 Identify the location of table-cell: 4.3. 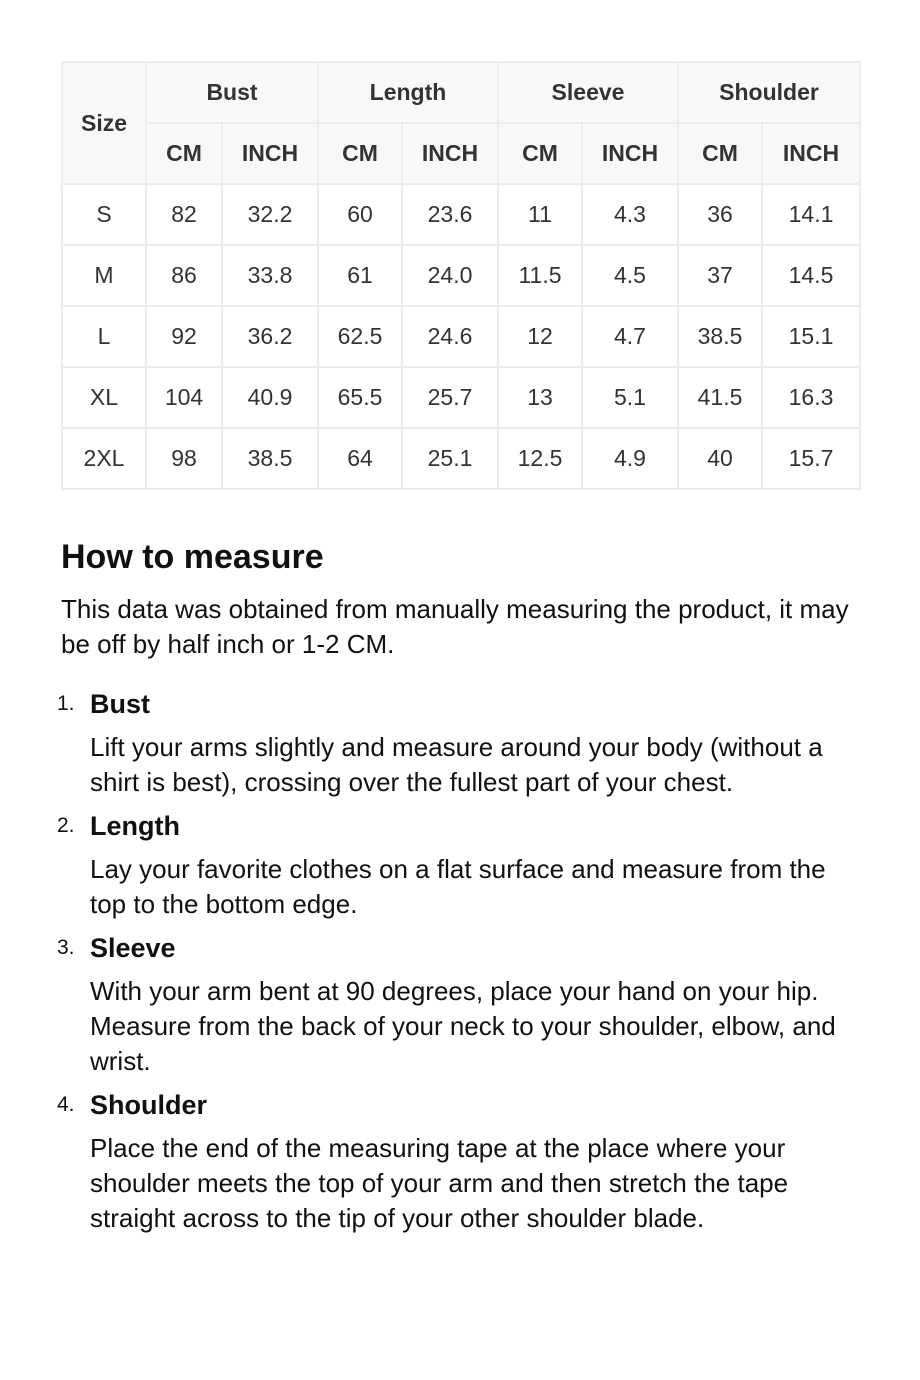
(630, 214).